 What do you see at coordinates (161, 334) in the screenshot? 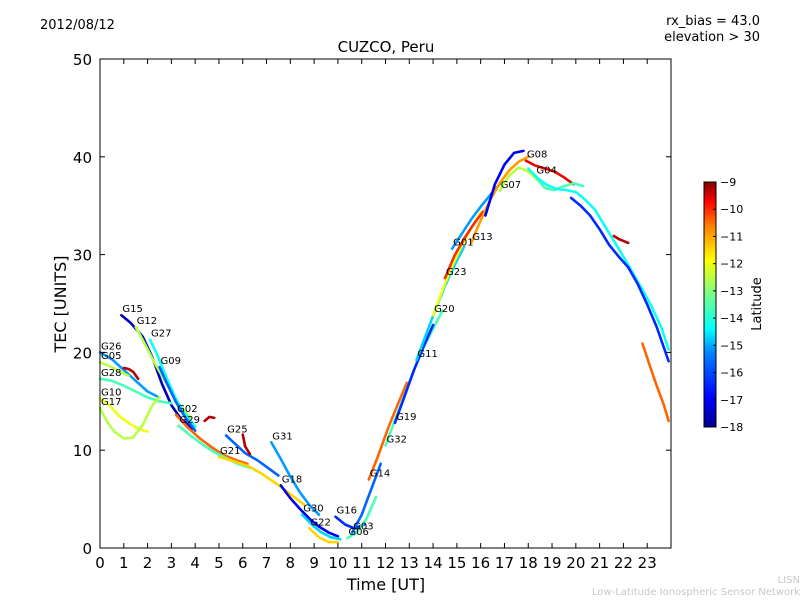
I see `satellite-label-g27: G27` at bounding box center [161, 334].